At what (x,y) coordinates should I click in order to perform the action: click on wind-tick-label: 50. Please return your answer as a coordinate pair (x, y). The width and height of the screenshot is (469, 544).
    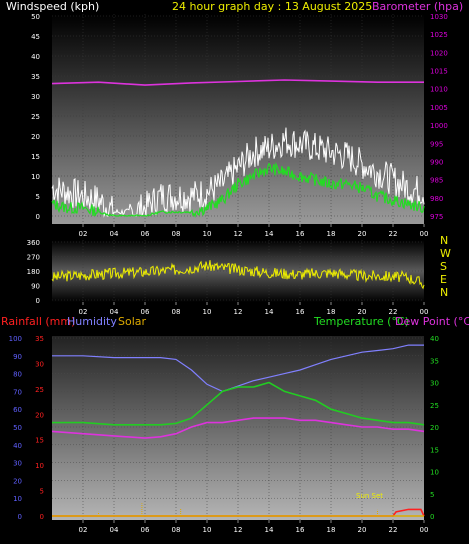
    Looking at the image, I should click on (35, 17).